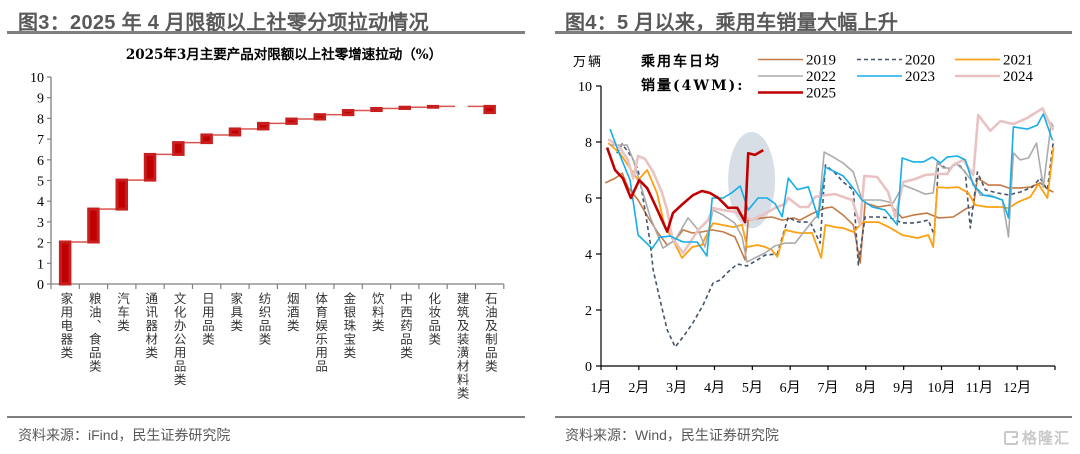 The width and height of the screenshot is (1080, 454). I want to click on x-tick-label: 5月, so click(752, 388).